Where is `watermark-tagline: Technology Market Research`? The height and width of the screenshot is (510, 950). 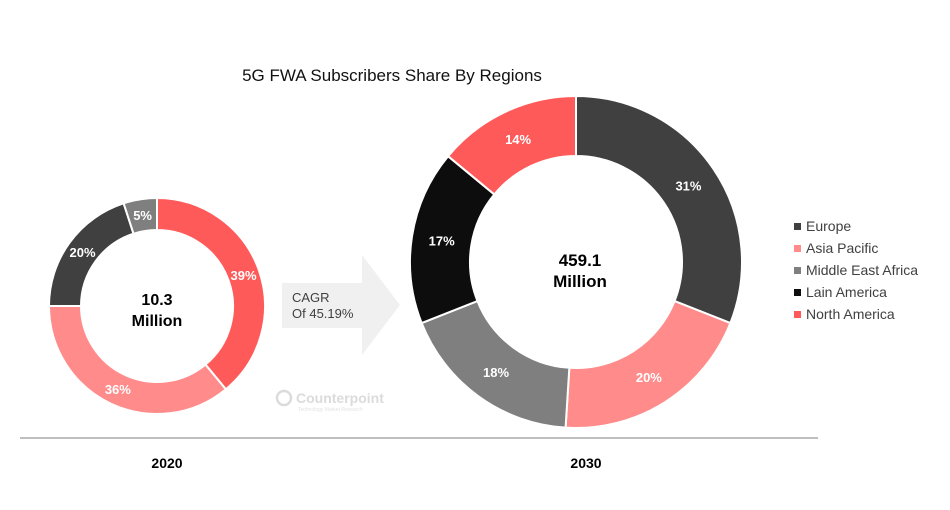 watermark-tagline: Technology Market Research is located at coordinates (330, 410).